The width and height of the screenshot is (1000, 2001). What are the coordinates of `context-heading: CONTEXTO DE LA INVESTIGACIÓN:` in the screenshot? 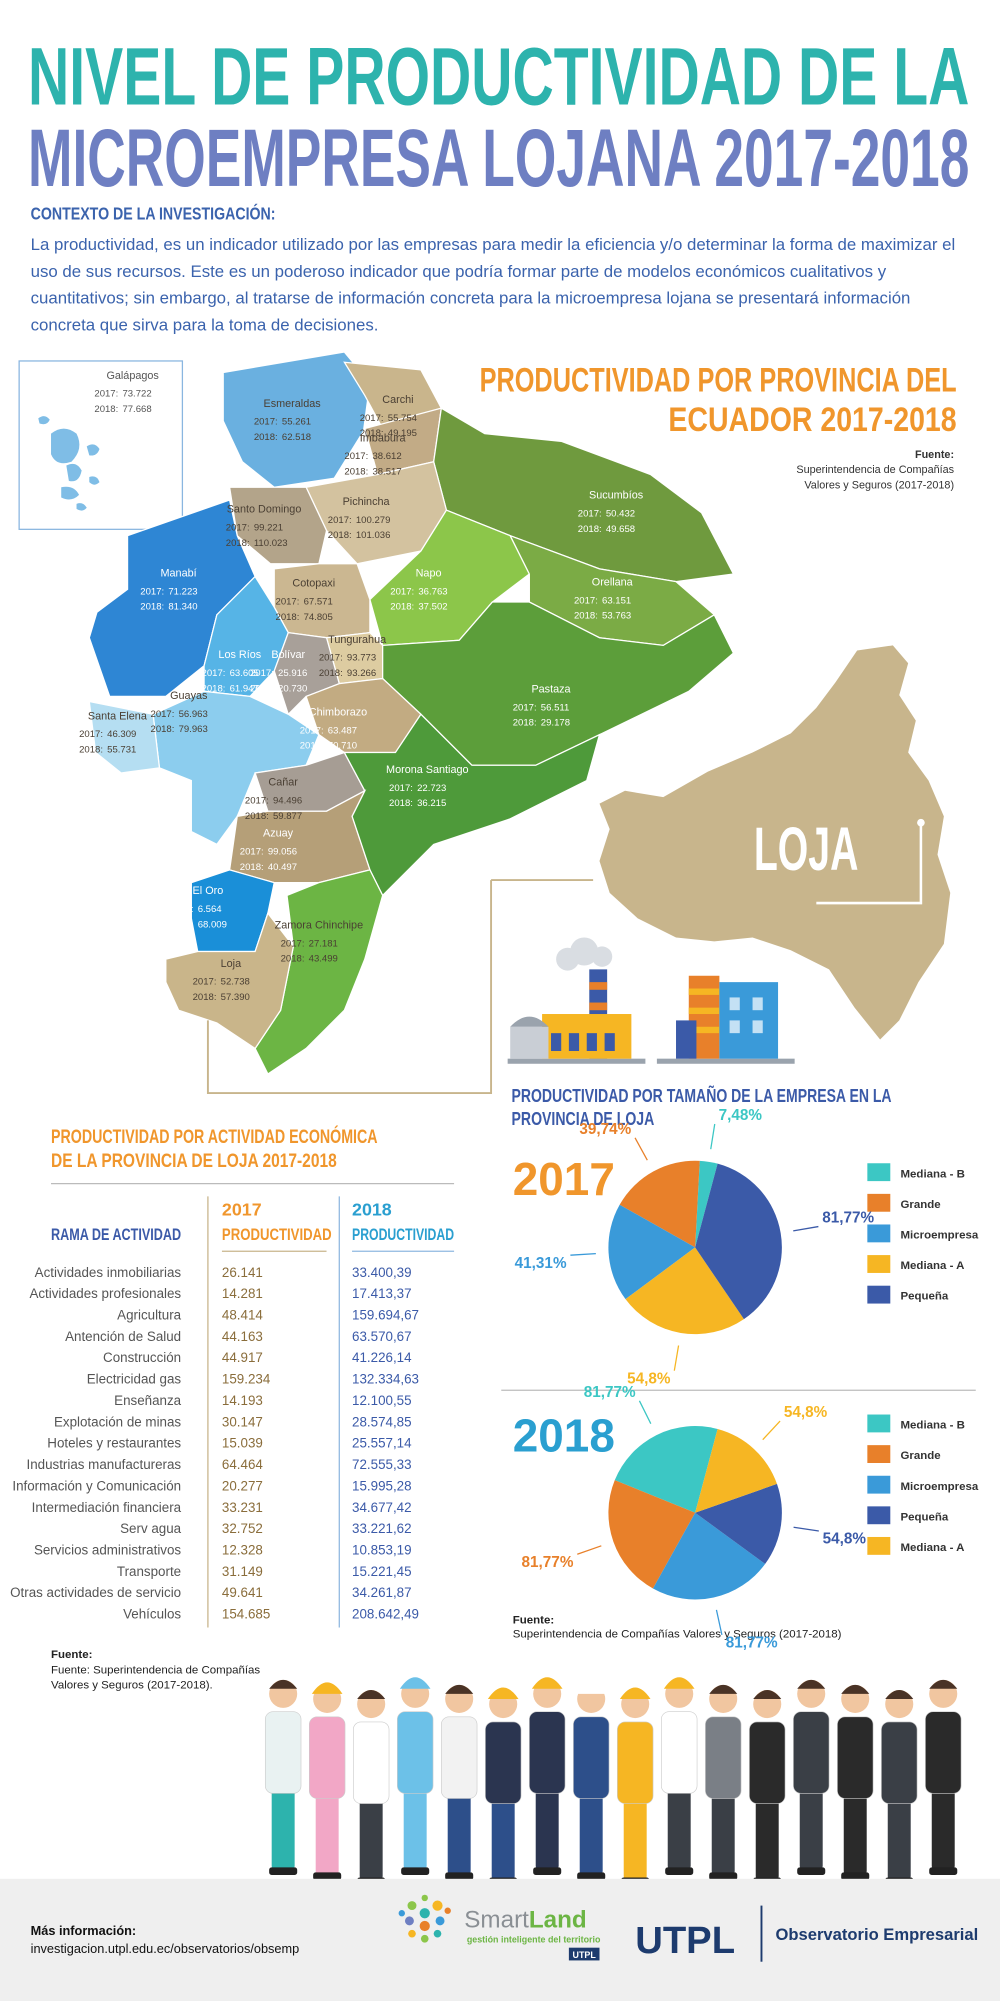 It's located at (153, 212).